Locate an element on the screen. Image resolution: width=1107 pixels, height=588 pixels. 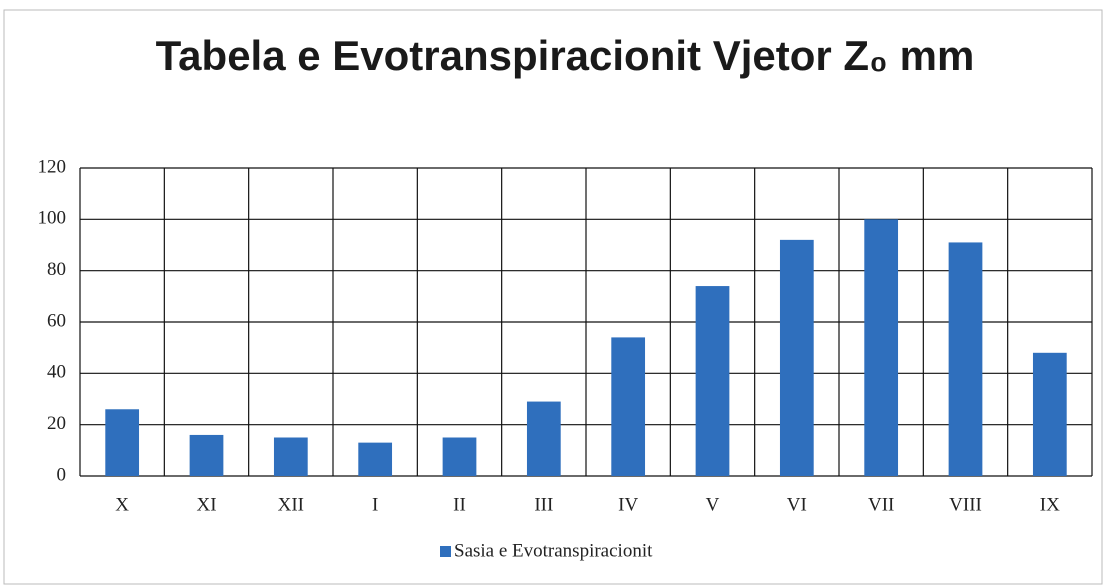
y-tick-label: 60 is located at coordinates (56, 320).